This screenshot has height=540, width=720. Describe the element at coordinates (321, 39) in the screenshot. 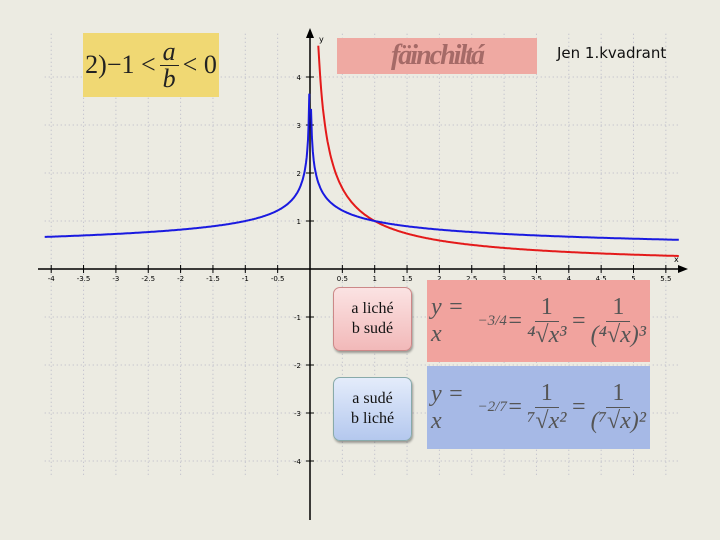

I see `y-axis-label: y` at that location.